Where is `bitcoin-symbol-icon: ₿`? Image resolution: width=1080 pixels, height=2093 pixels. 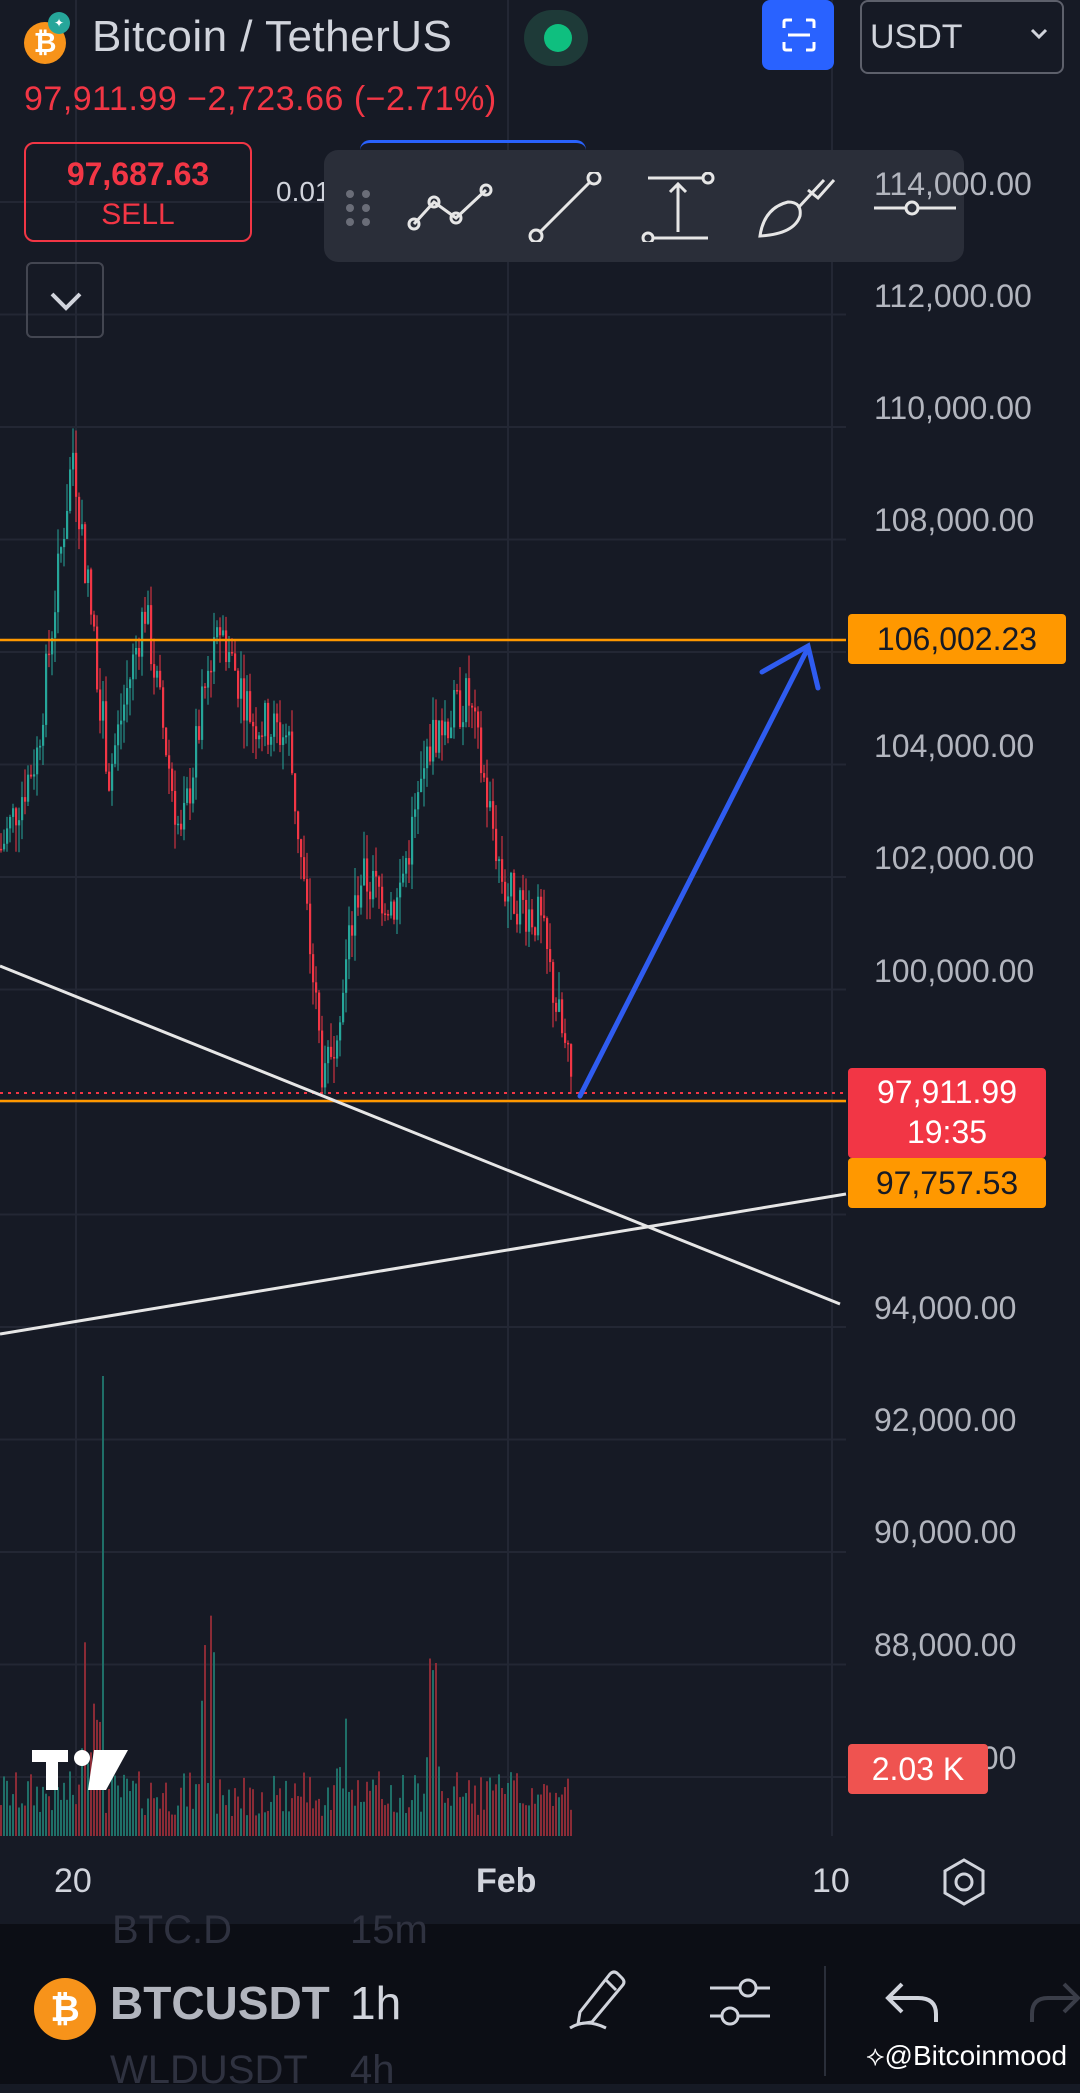 bitcoin-symbol-icon: ₿ is located at coordinates (65, 2009).